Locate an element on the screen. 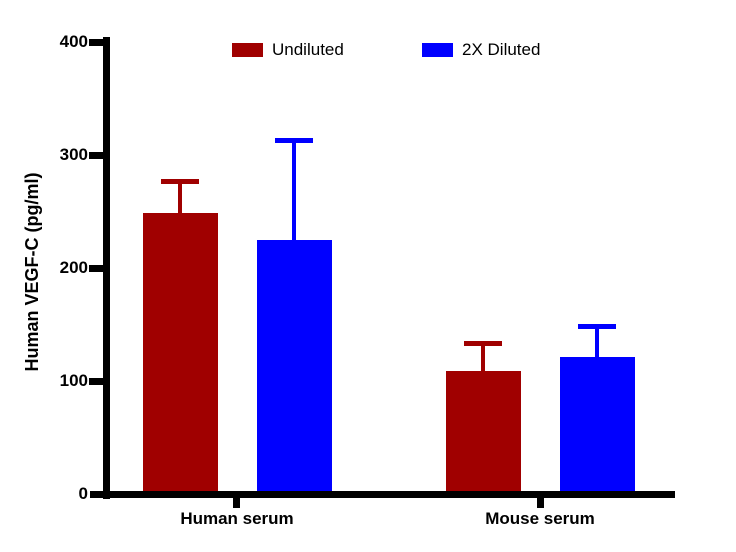 Image resolution: width=736 pixels, height=552 pixels. y-tick-label-0: 0 is located at coordinates (83, 493).